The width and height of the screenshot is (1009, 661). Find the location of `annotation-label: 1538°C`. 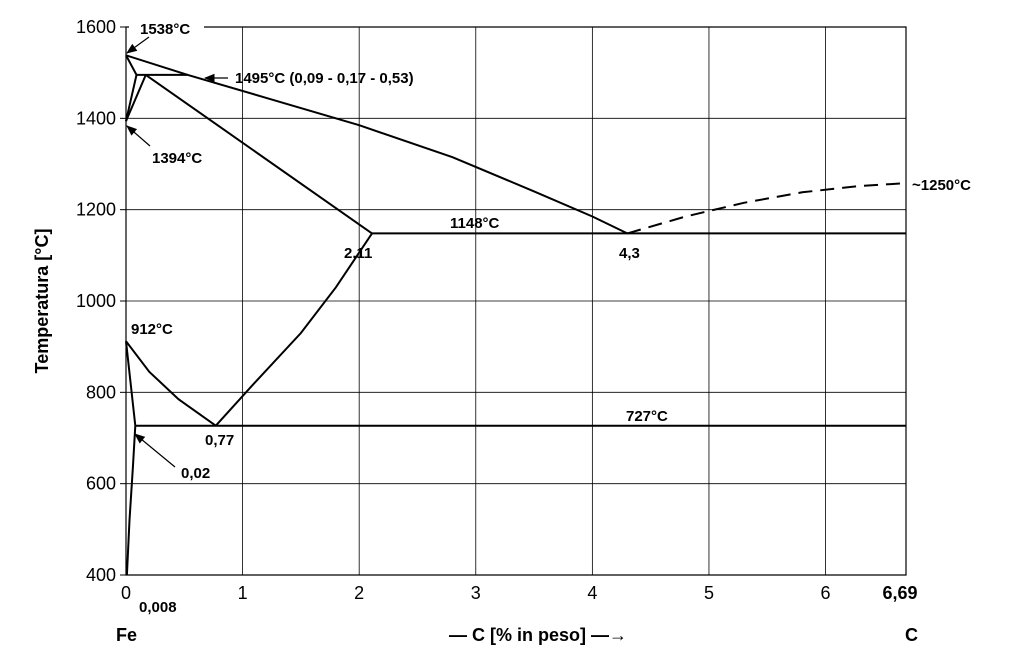

annotation-label: 1538°C is located at coordinates (165, 29).